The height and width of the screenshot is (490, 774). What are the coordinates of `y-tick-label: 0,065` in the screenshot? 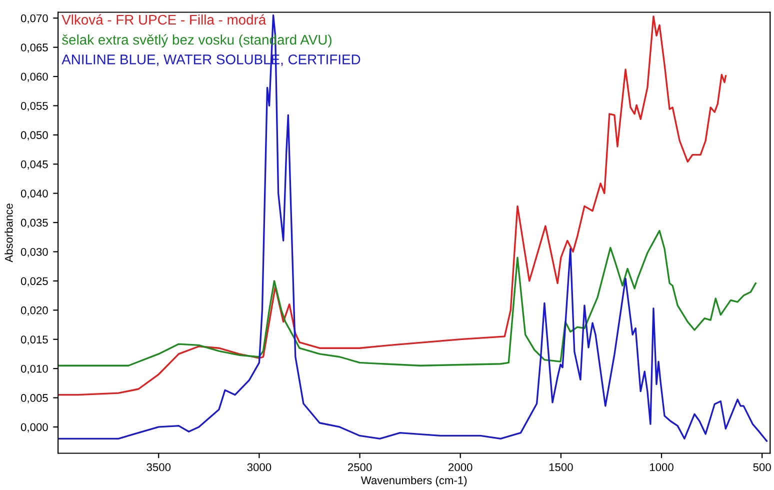 It's located at (34, 48).